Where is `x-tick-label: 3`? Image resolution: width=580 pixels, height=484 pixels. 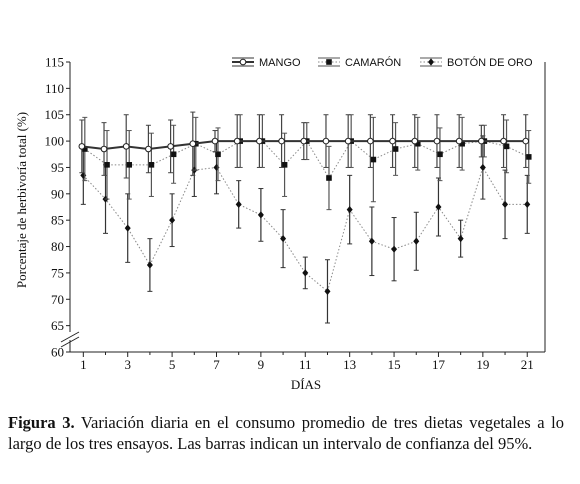 x-tick-label: 3 is located at coordinates (127, 364).